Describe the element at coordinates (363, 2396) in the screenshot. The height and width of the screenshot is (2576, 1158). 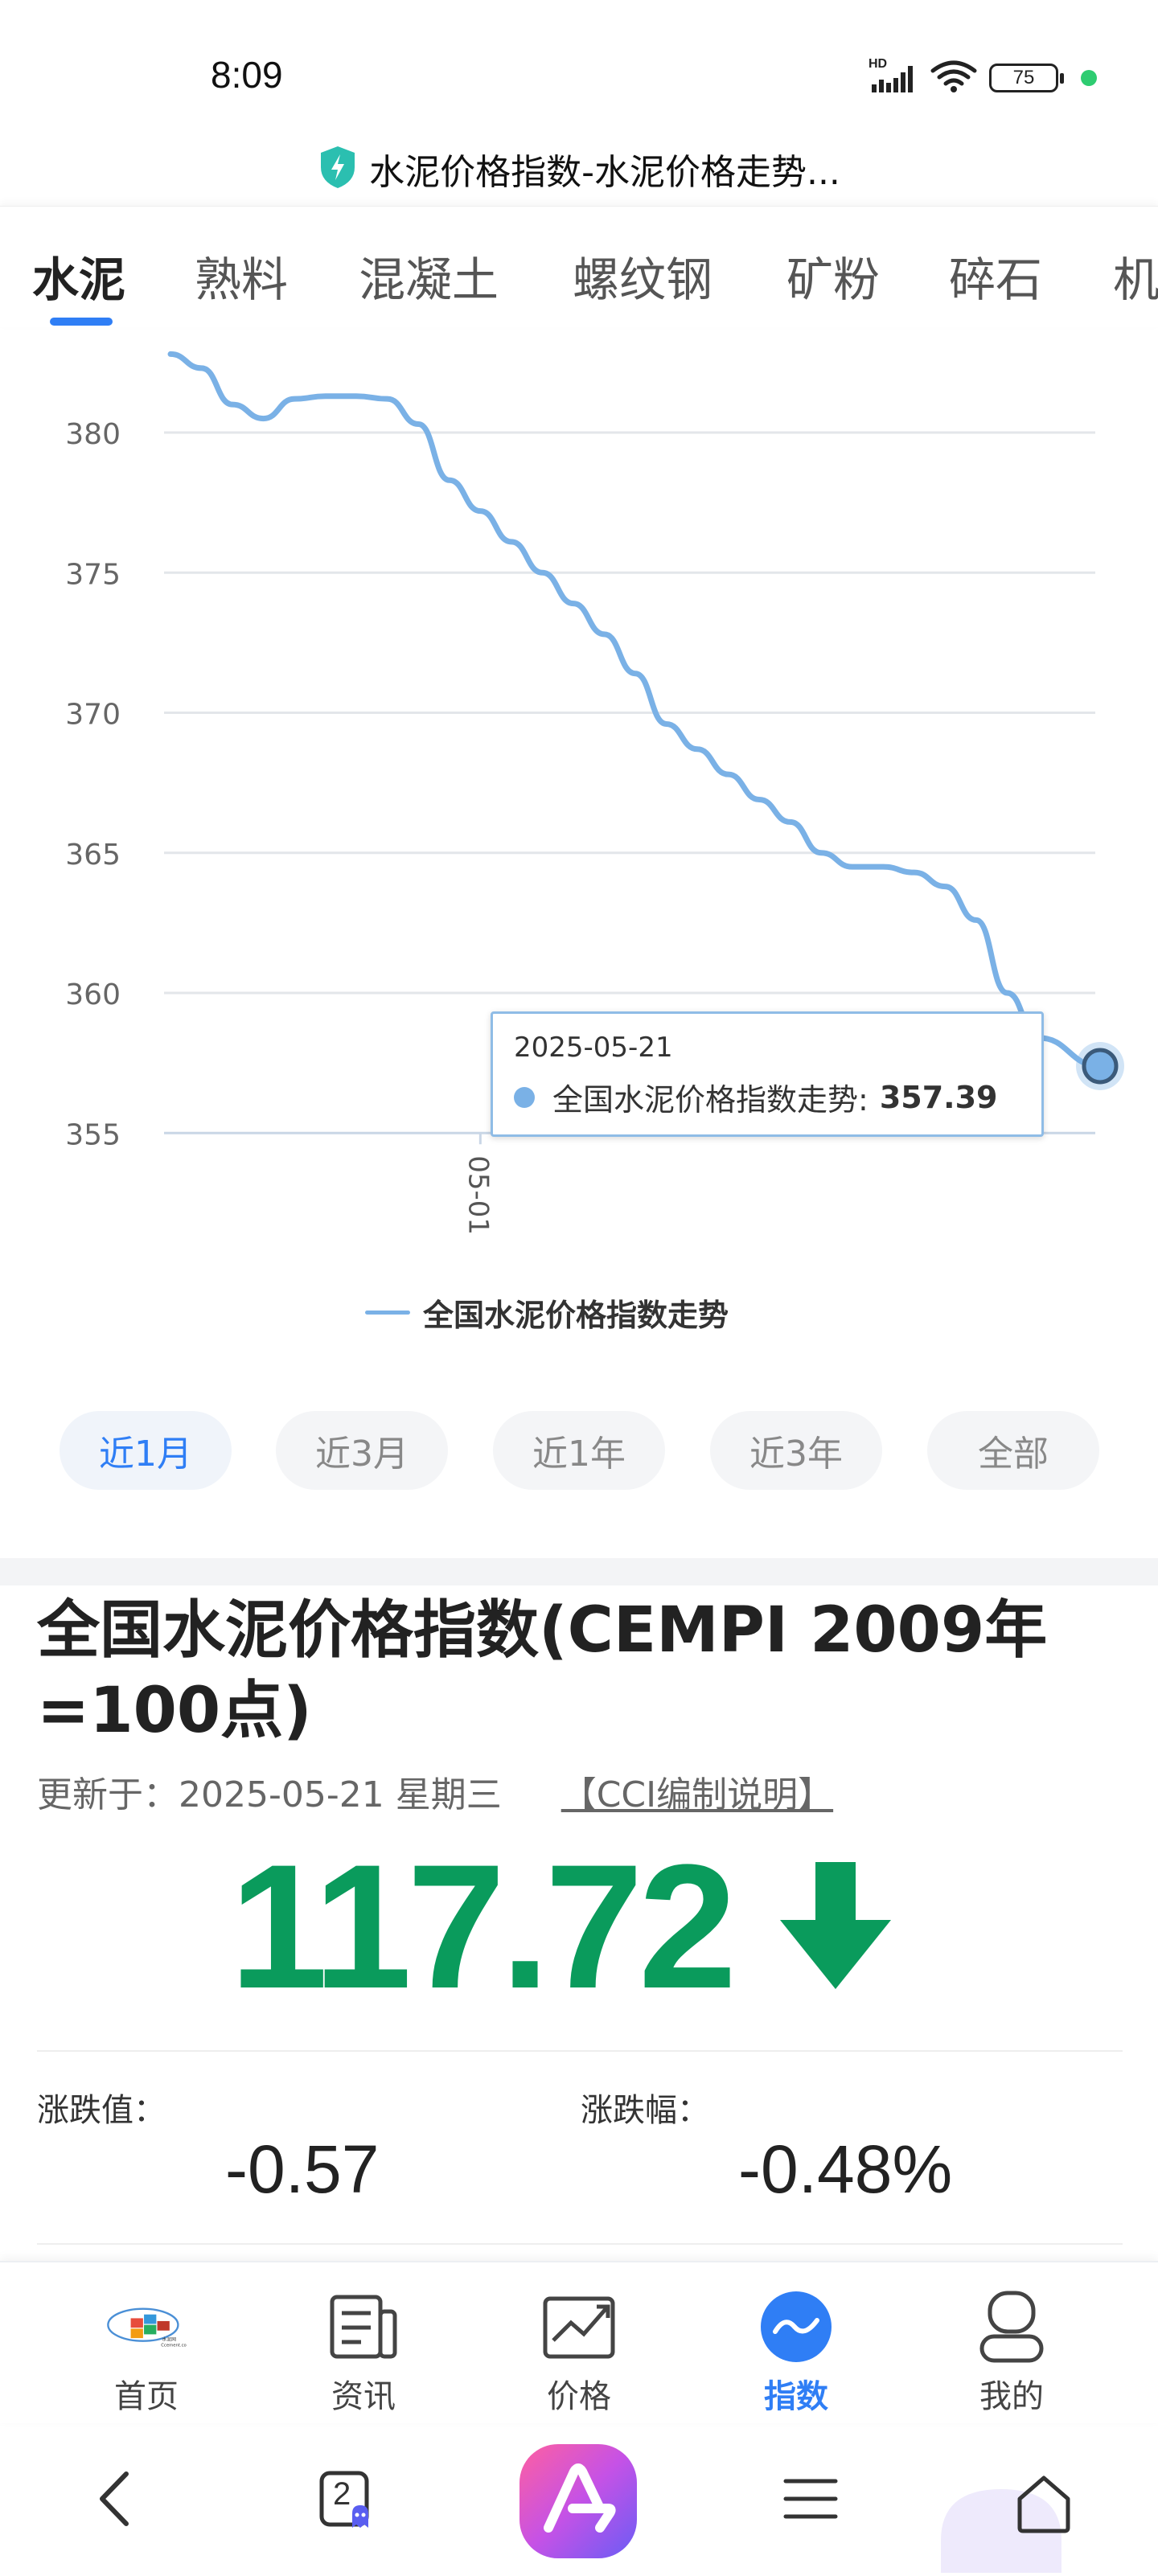
I see `nav-news-label: 资讯` at that location.